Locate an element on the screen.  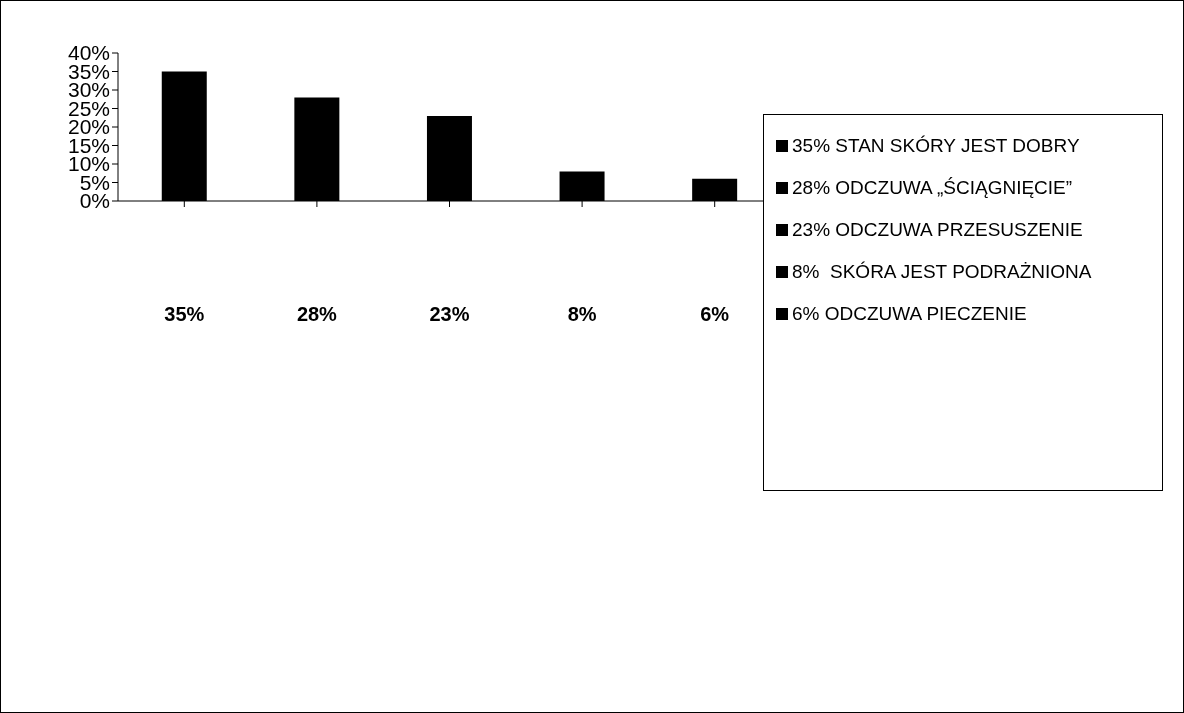
x-tick-label: 8% is located at coordinates (582, 314).